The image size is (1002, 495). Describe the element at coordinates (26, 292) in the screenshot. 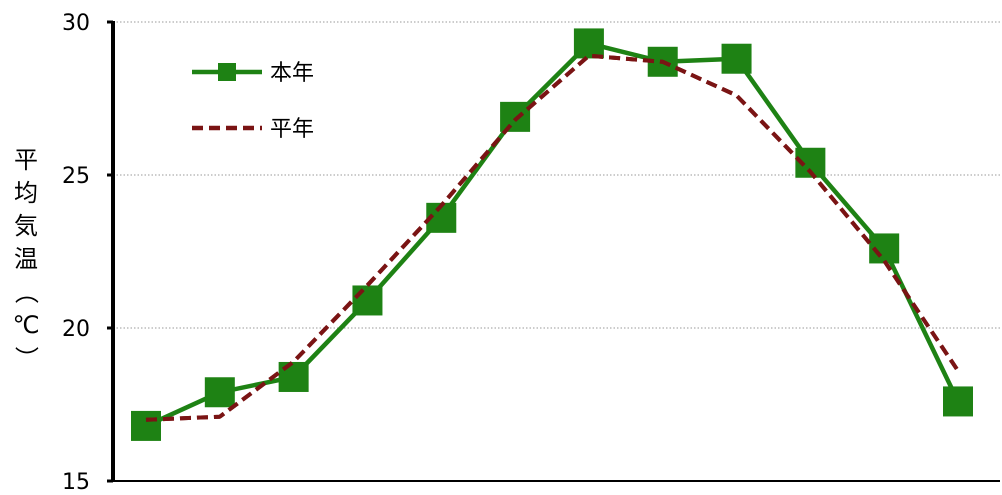

I see `y-axis-label-char: （` at that location.